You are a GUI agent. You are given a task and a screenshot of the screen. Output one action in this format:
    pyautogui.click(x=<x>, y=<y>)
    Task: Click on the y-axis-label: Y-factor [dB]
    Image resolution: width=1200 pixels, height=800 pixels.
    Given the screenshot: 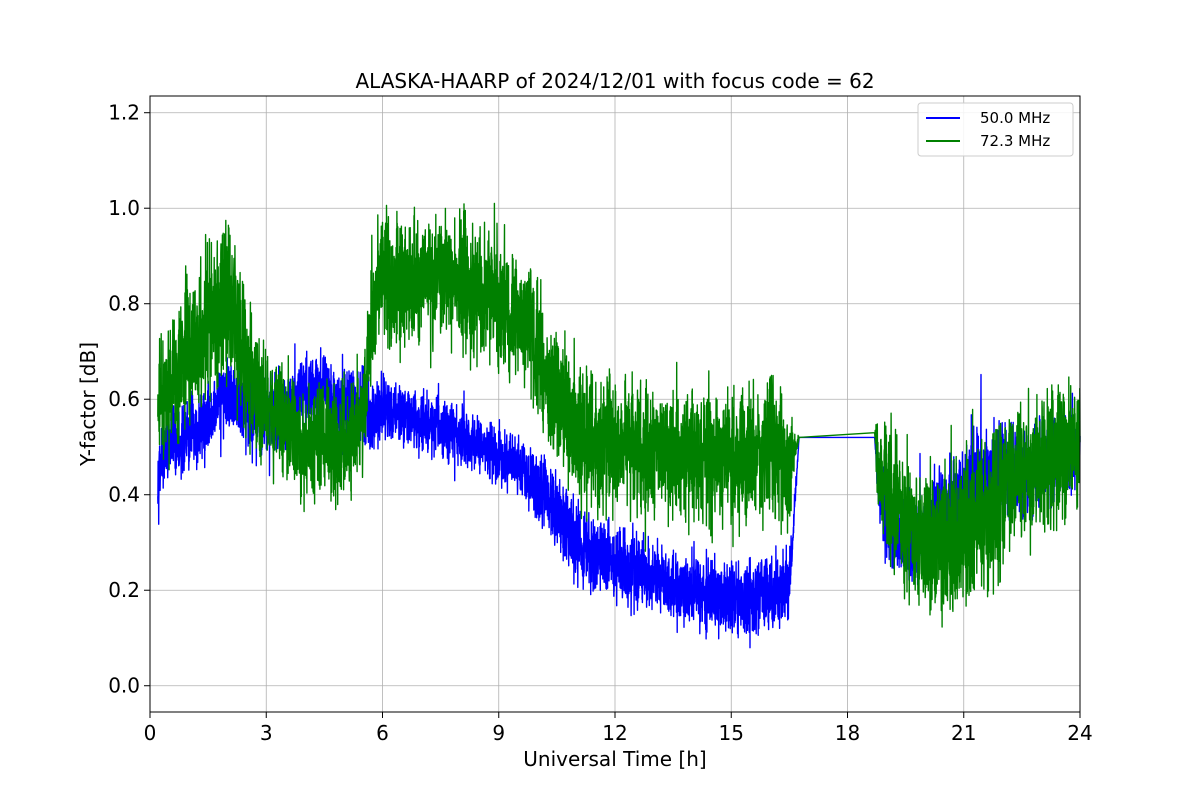 What is the action you would take?
    pyautogui.click(x=88, y=404)
    